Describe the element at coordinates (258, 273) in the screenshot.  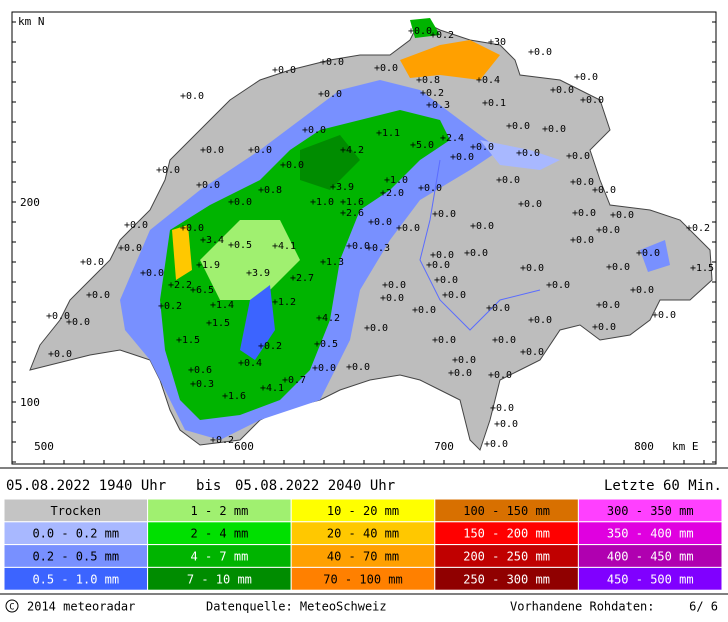
I see `station-value: +3.9` at that location.